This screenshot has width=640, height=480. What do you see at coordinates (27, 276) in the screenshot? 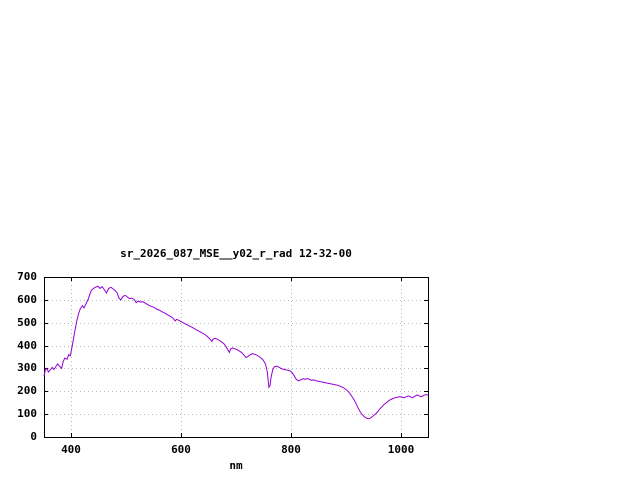
I see `y-tick-label: 700` at bounding box center [27, 276].